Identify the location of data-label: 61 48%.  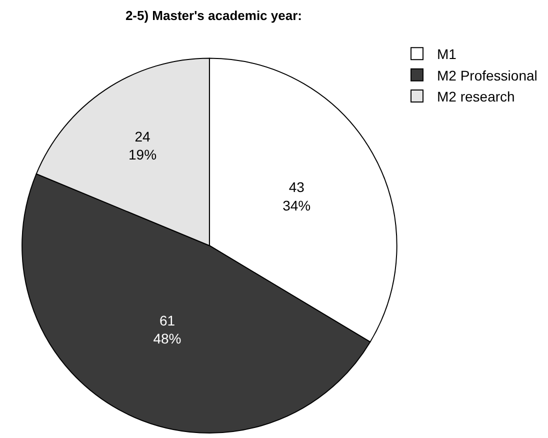
(167, 329).